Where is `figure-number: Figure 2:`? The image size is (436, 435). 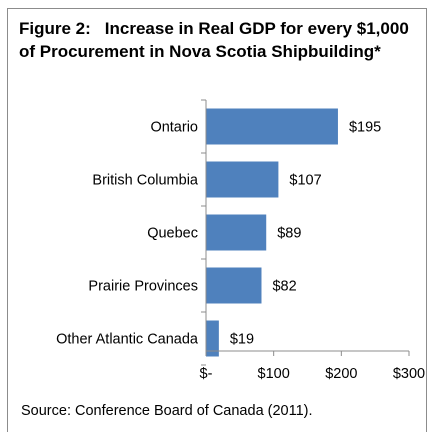 figure-number: Figure 2: is located at coordinates (55, 28).